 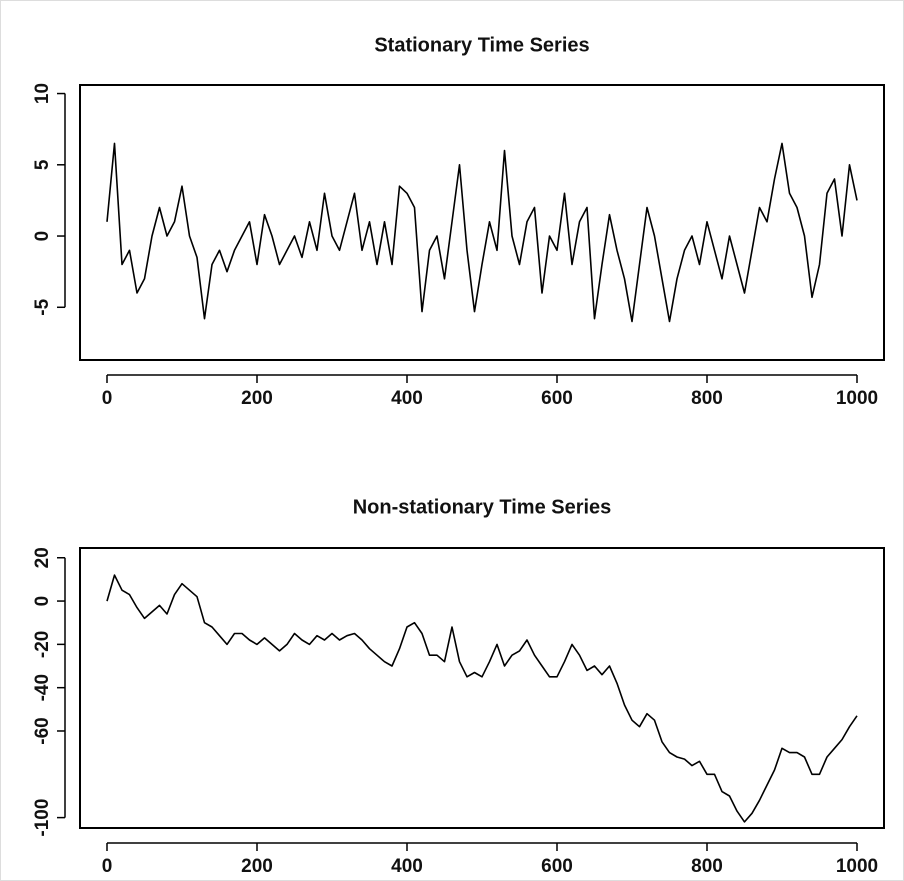 What do you see at coordinates (42, 818) in the screenshot?
I see `y-tick-label: -100` at bounding box center [42, 818].